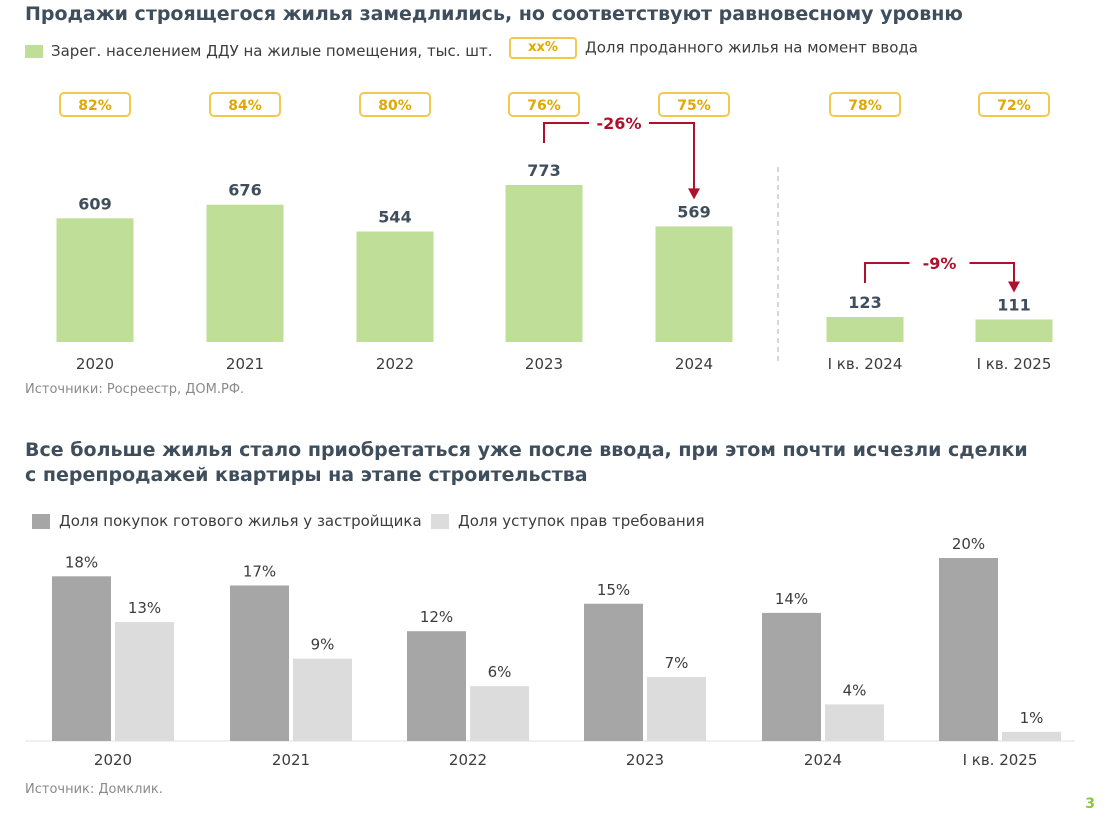 The height and width of the screenshot is (821, 1109). Describe the element at coordinates (543, 48) in the screenshot. I see `legend-pct-badge: xx%` at that location.